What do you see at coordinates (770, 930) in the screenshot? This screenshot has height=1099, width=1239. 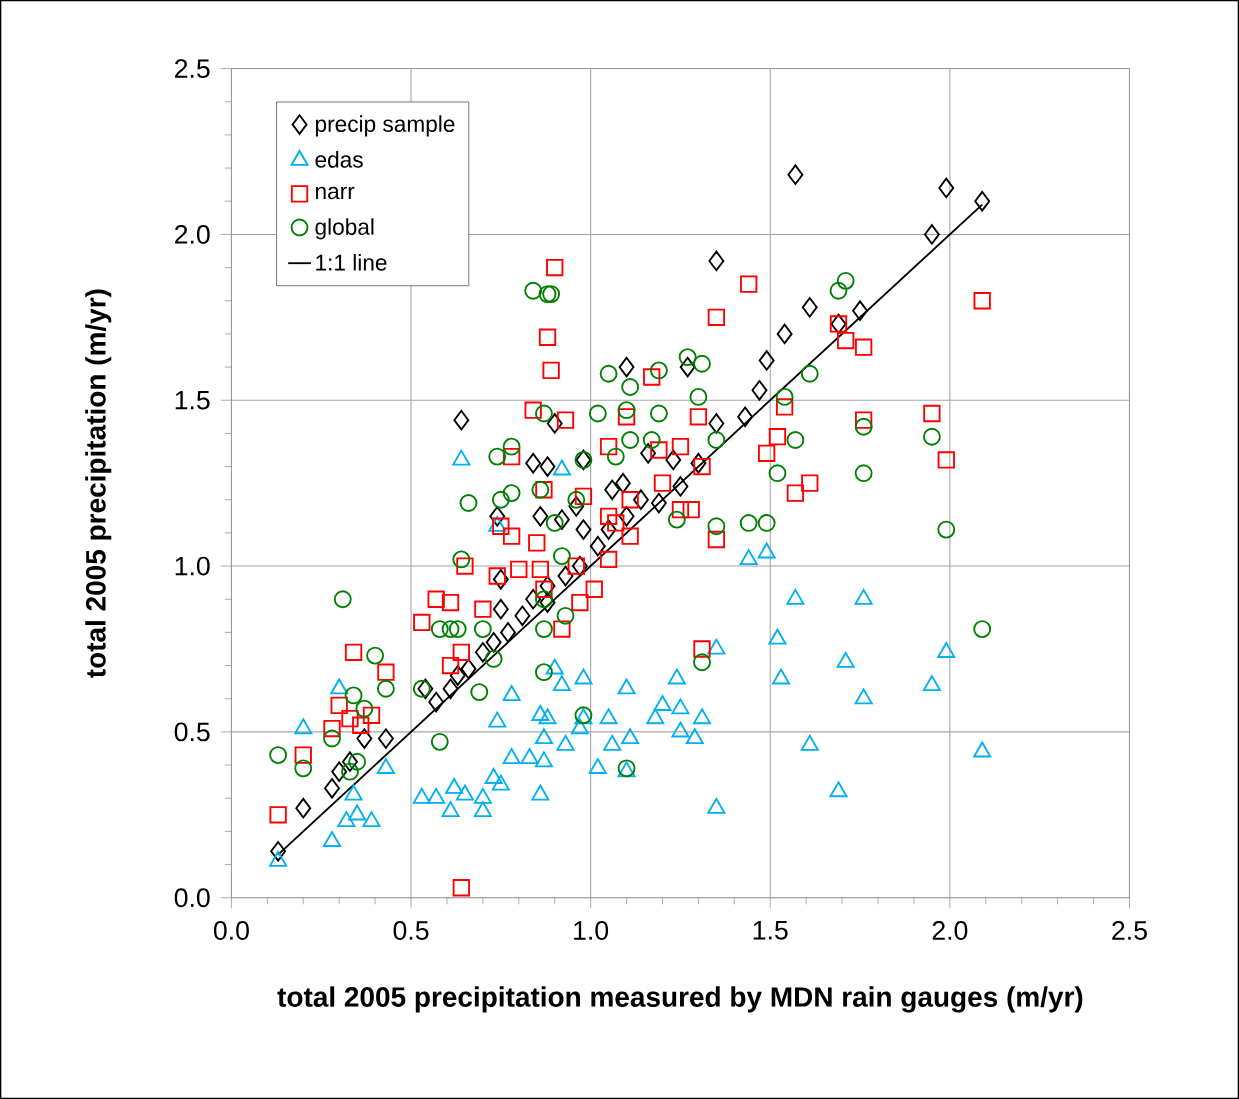 I see `x-tick-label: 1.5` at bounding box center [770, 930].